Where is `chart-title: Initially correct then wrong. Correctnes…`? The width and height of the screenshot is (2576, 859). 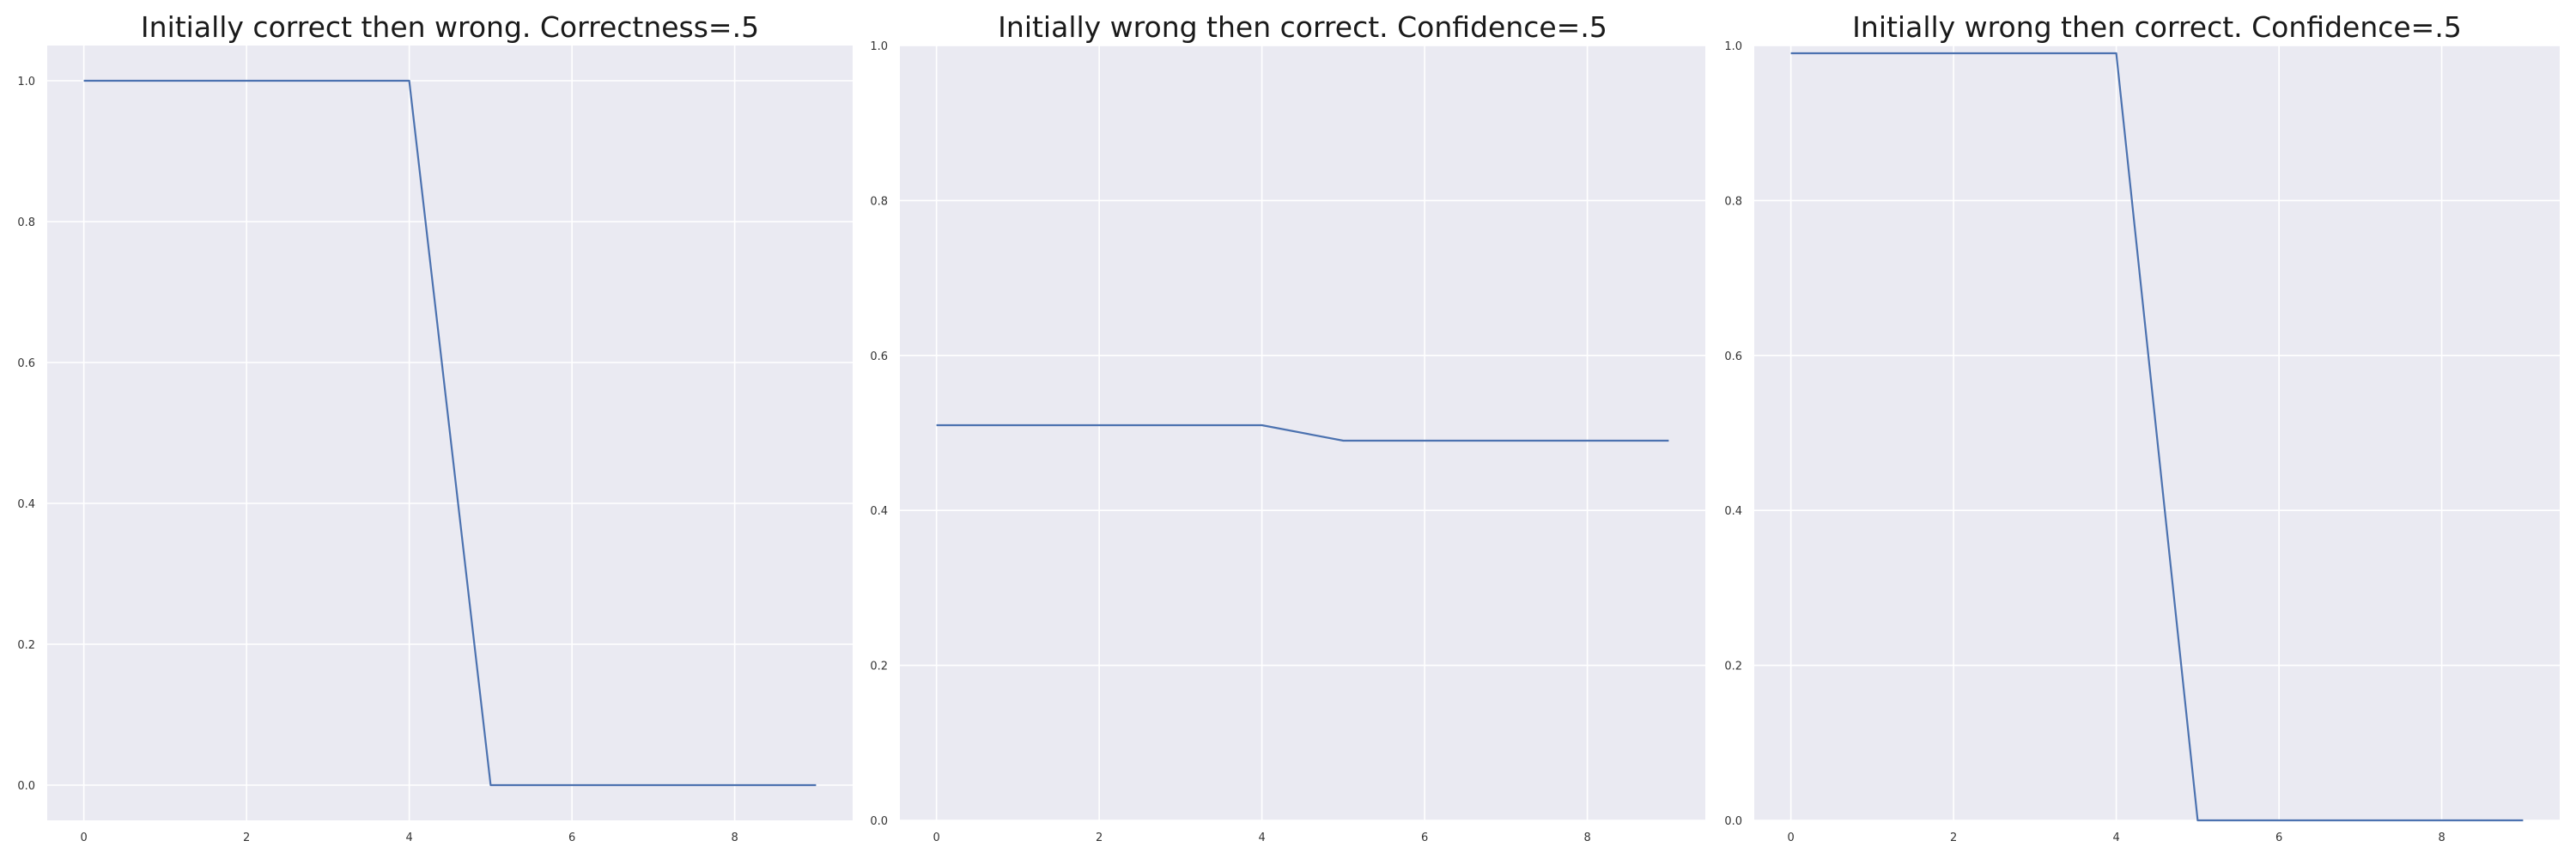 chart-title: Initially correct then wrong. Correctnes… is located at coordinates (450, 27).